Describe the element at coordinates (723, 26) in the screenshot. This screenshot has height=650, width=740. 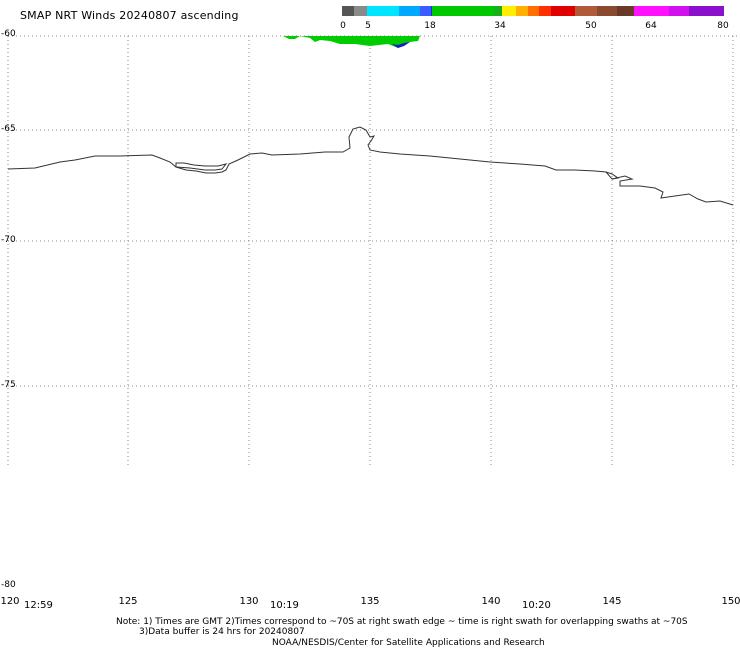
I see `colorbar-label-80: 80` at that location.